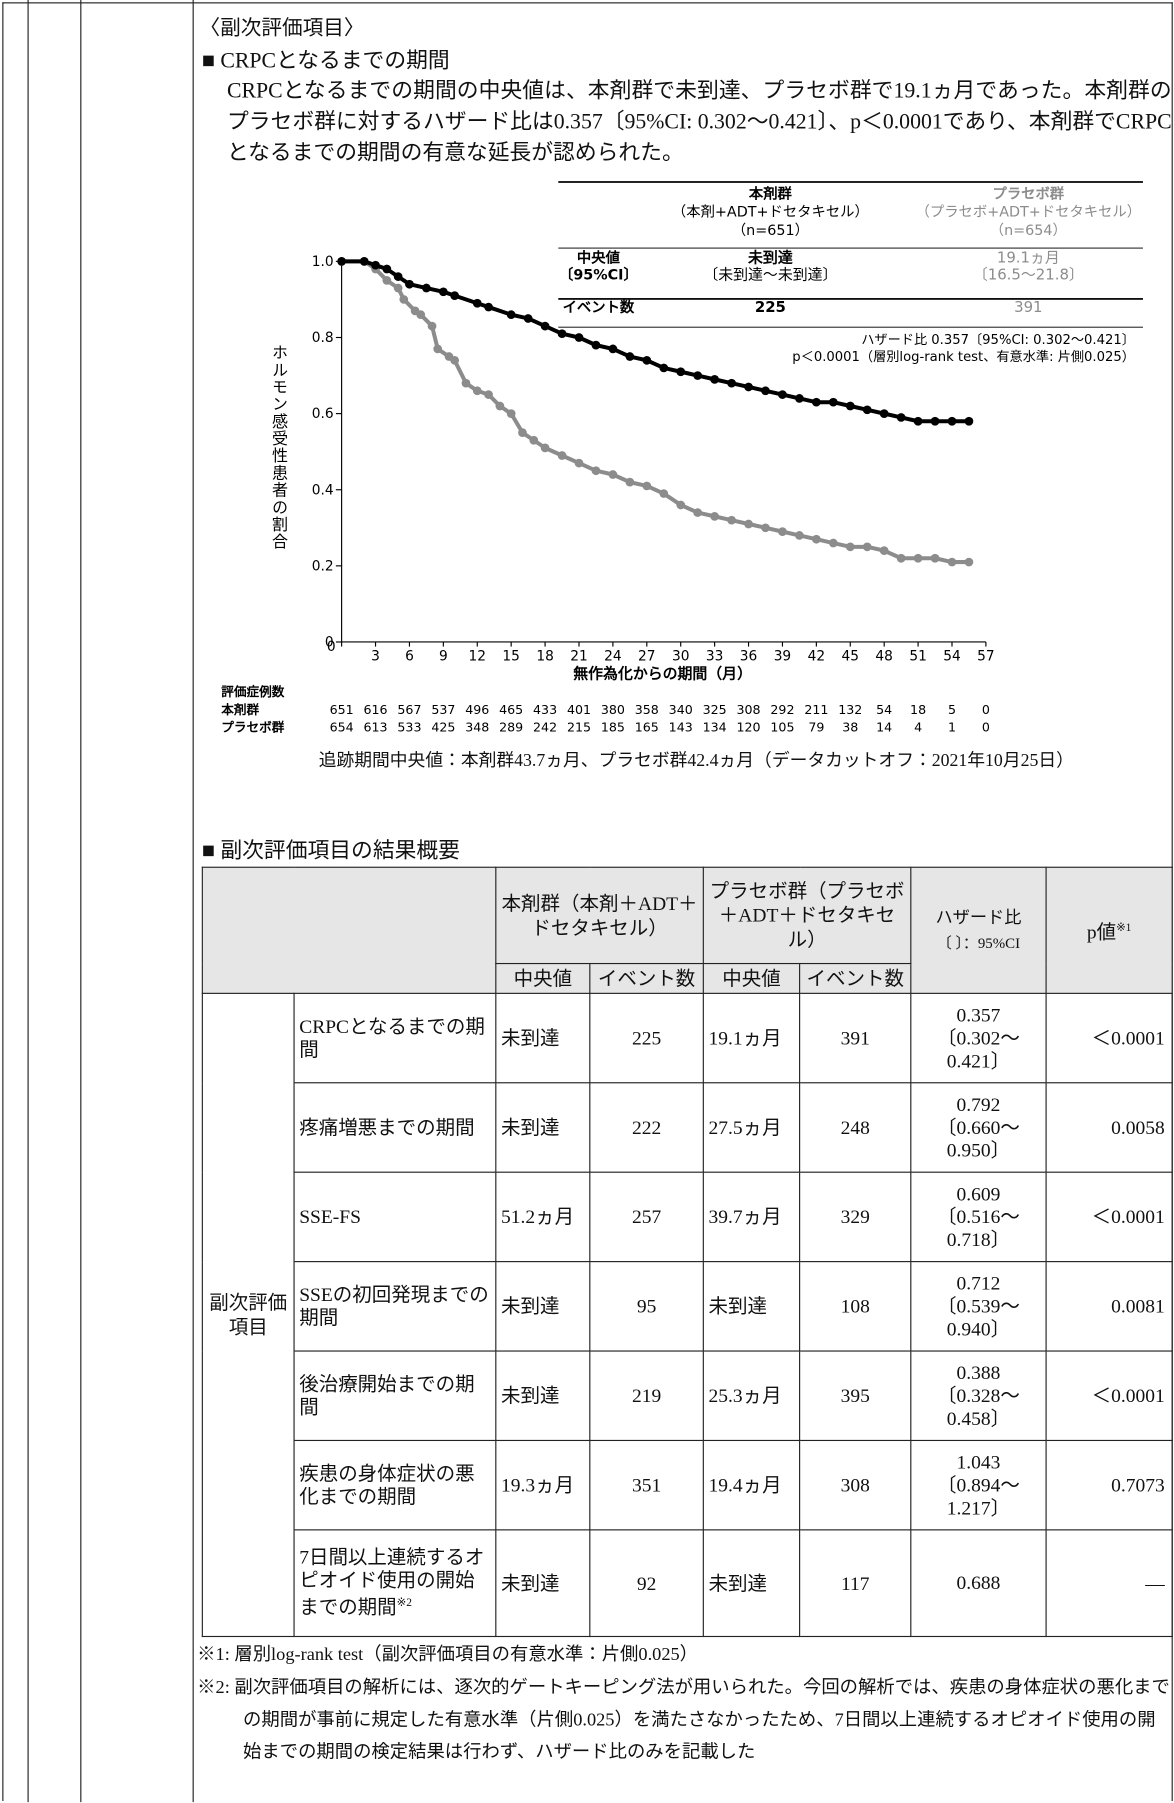 The height and width of the screenshot is (1803, 1174). I want to click on header-cell: イベント数, so click(646, 978).